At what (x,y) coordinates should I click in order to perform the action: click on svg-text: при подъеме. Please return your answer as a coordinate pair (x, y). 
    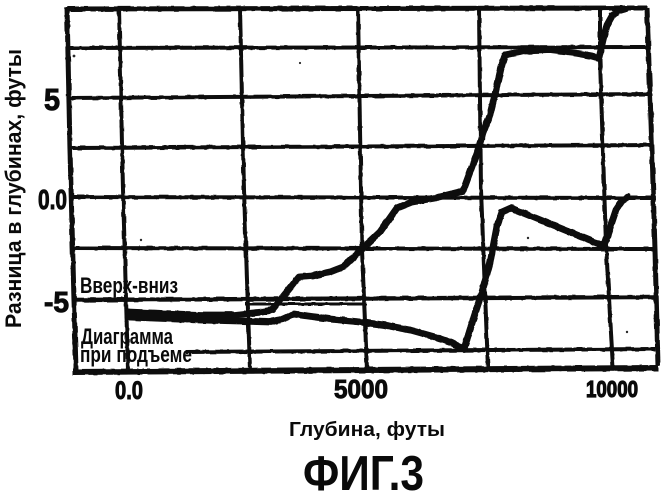
    Looking at the image, I should click on (136, 354).